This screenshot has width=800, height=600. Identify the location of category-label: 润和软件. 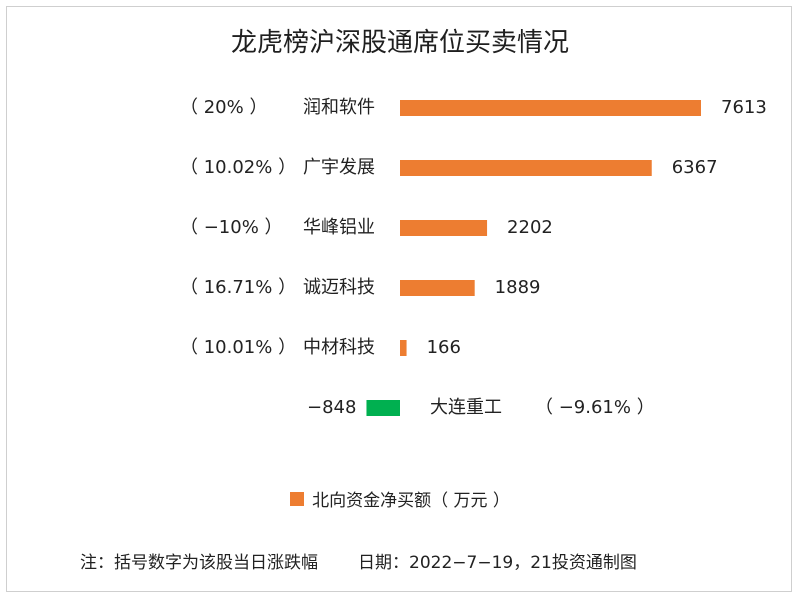
(339, 107).